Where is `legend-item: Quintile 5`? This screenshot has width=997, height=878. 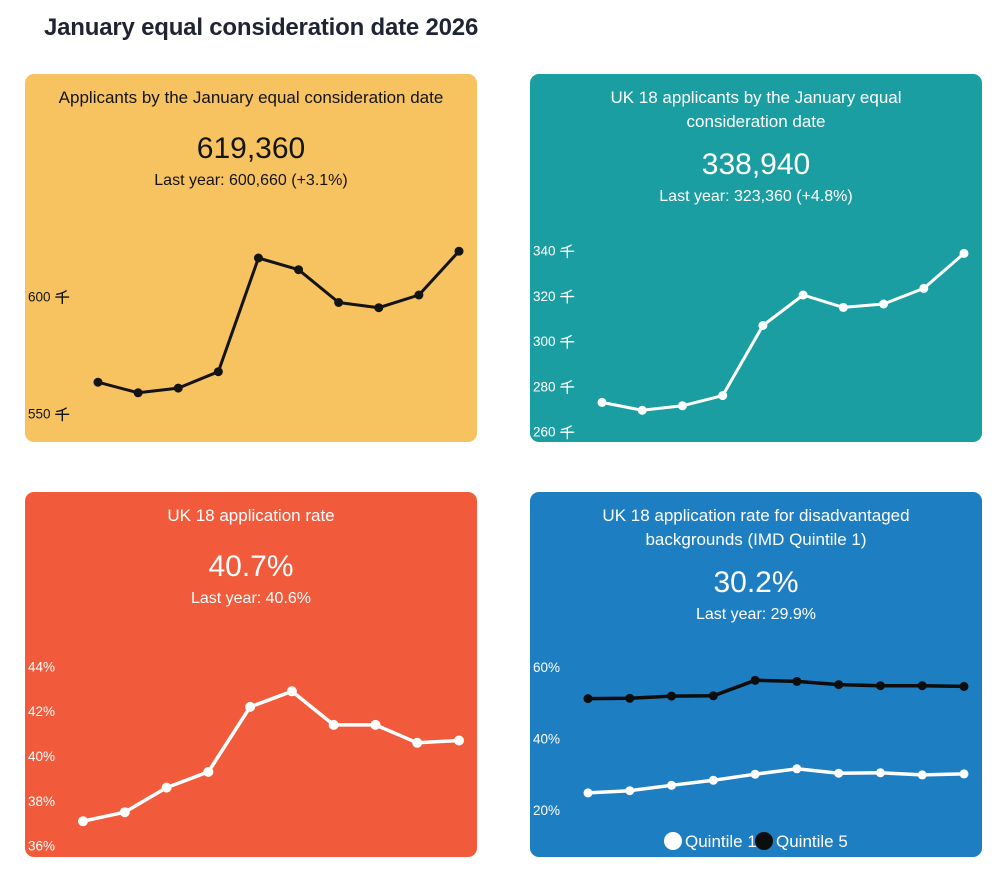
legend-item: Quintile 5 is located at coordinates (801, 841).